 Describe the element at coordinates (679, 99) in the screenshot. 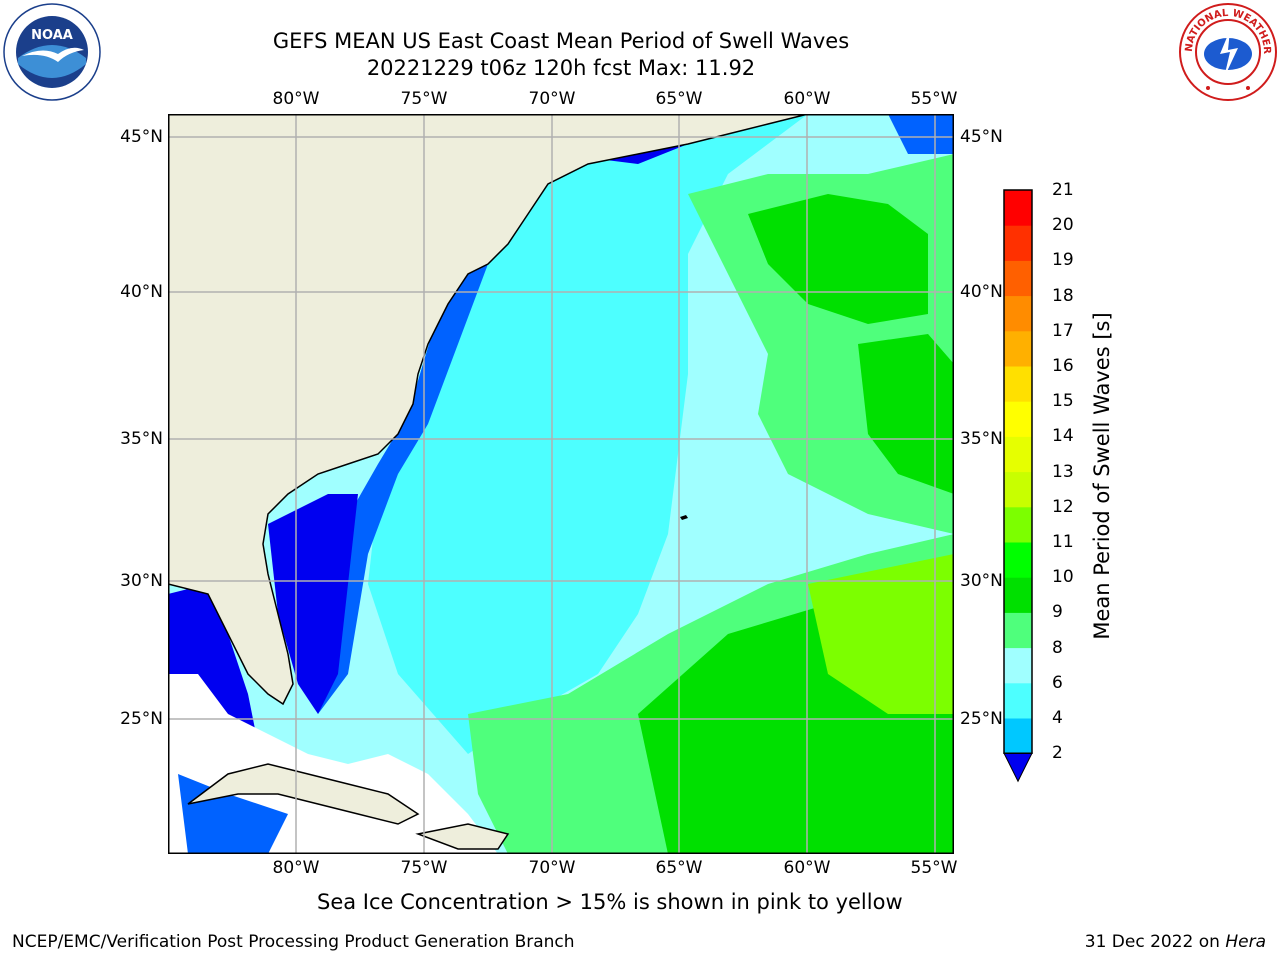

I see `lon-label-top-65w: 65°W` at that location.